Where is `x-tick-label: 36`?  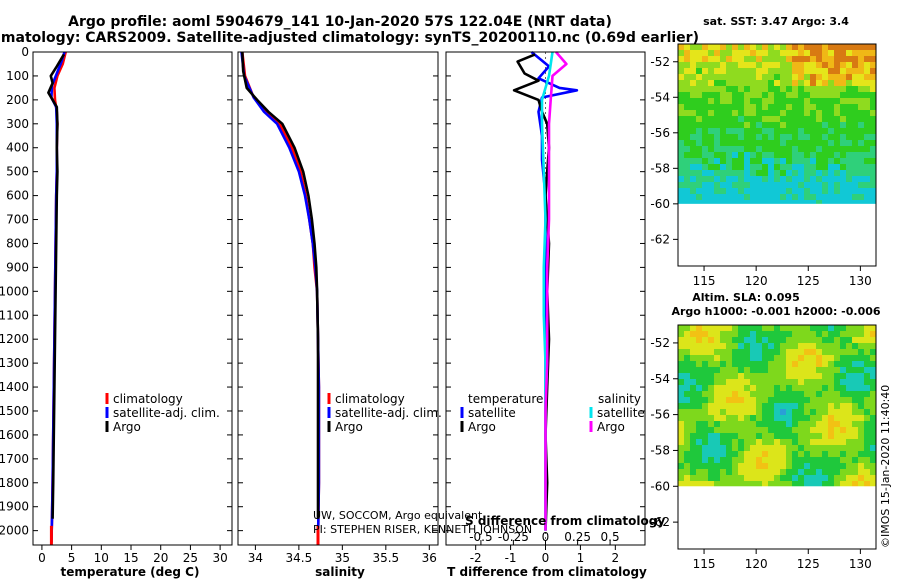 x-tick-label: 36 is located at coordinates (429, 558).